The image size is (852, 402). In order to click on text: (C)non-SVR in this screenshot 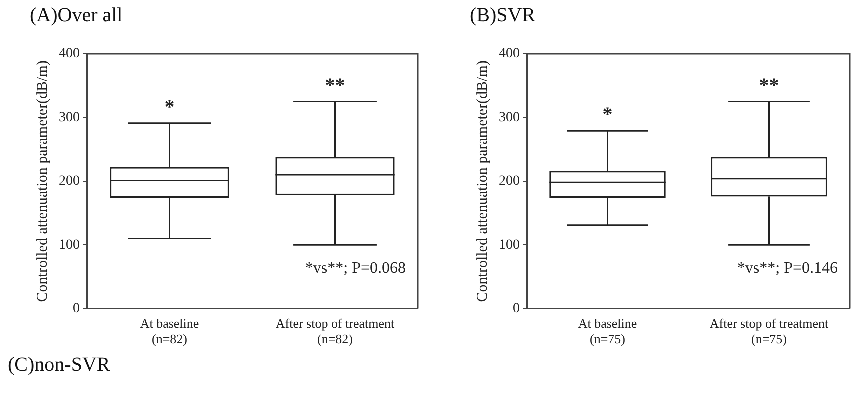, I will do `click(59, 365)`.